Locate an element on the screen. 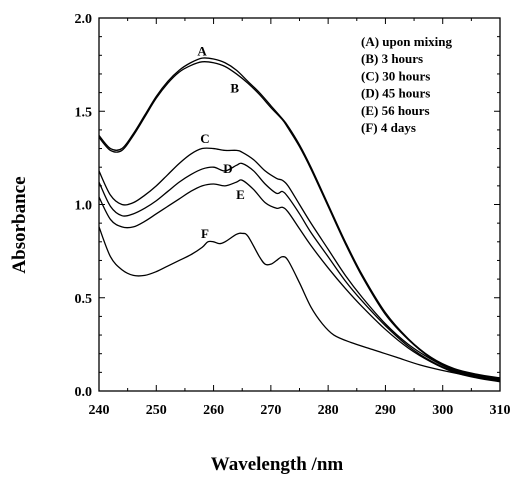  x-tick-label: 300 is located at coordinates (442, 410).